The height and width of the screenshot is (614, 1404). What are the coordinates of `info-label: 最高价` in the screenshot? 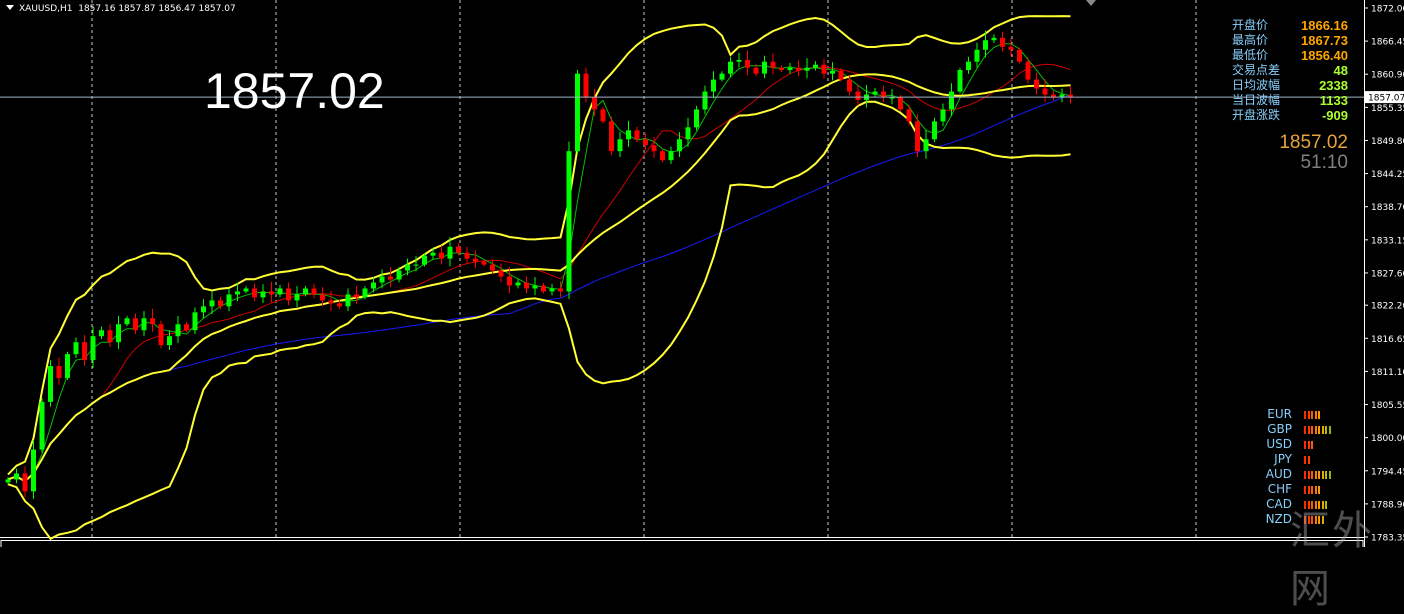 It's located at (1250, 40).